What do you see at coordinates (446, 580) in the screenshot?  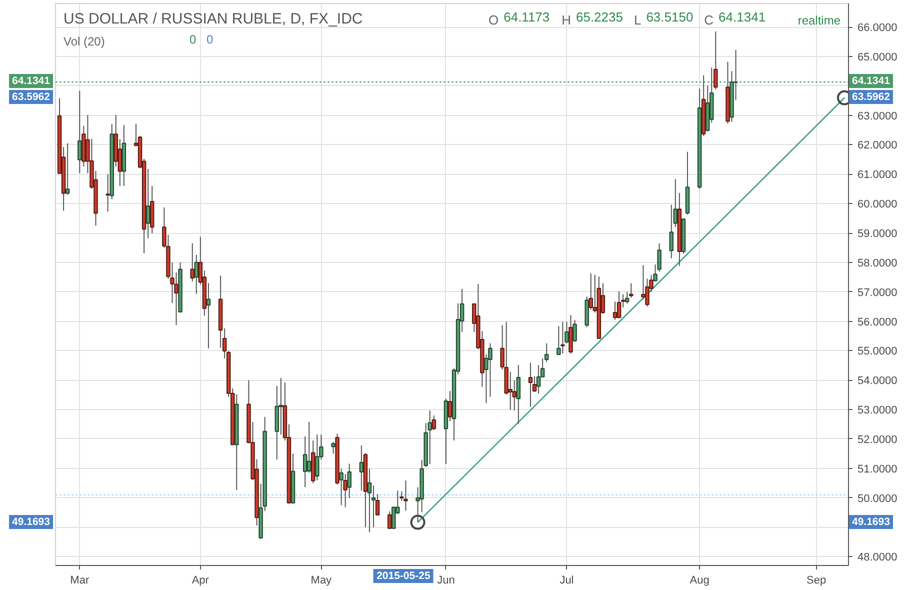 I see `x-tick-label: Jun` at bounding box center [446, 580].